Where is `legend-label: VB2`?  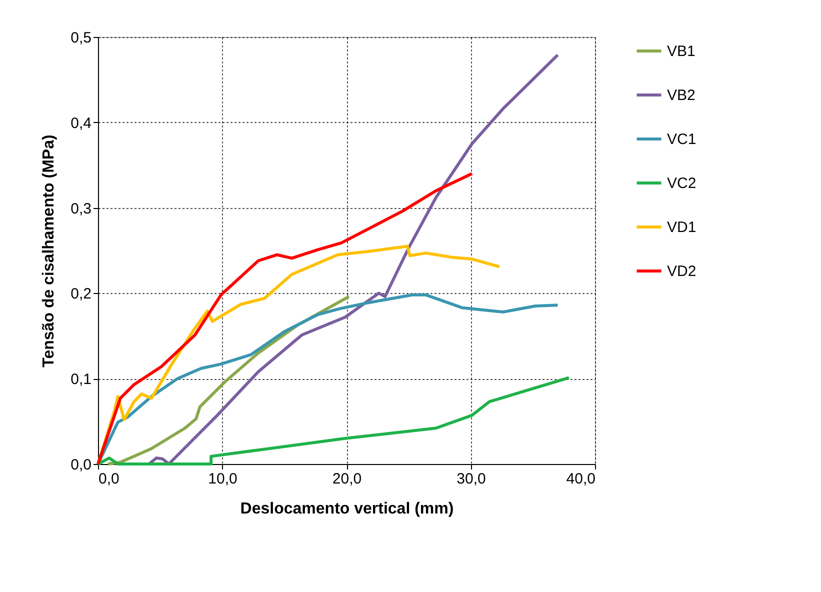 legend-label: VB2 is located at coordinates (681, 95).